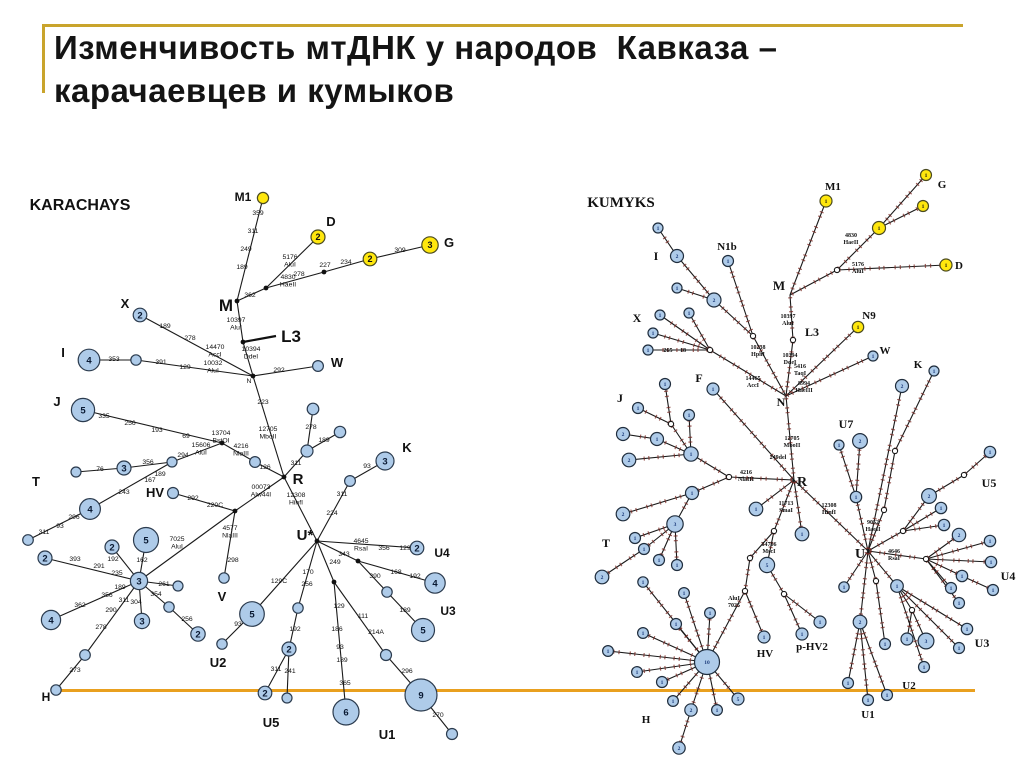 Image resolution: width=1024 pixels, height=768 pixels. Describe the element at coordinates (804, 391) in the screenshot. I see `svg-text: HaeIII` at that location.